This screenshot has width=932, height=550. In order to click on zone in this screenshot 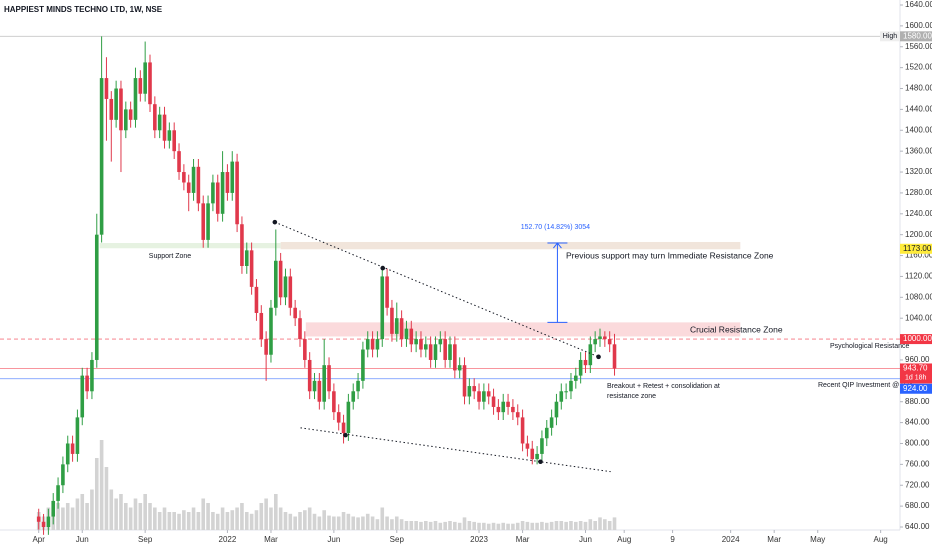, I will do `click(190, 246)`.